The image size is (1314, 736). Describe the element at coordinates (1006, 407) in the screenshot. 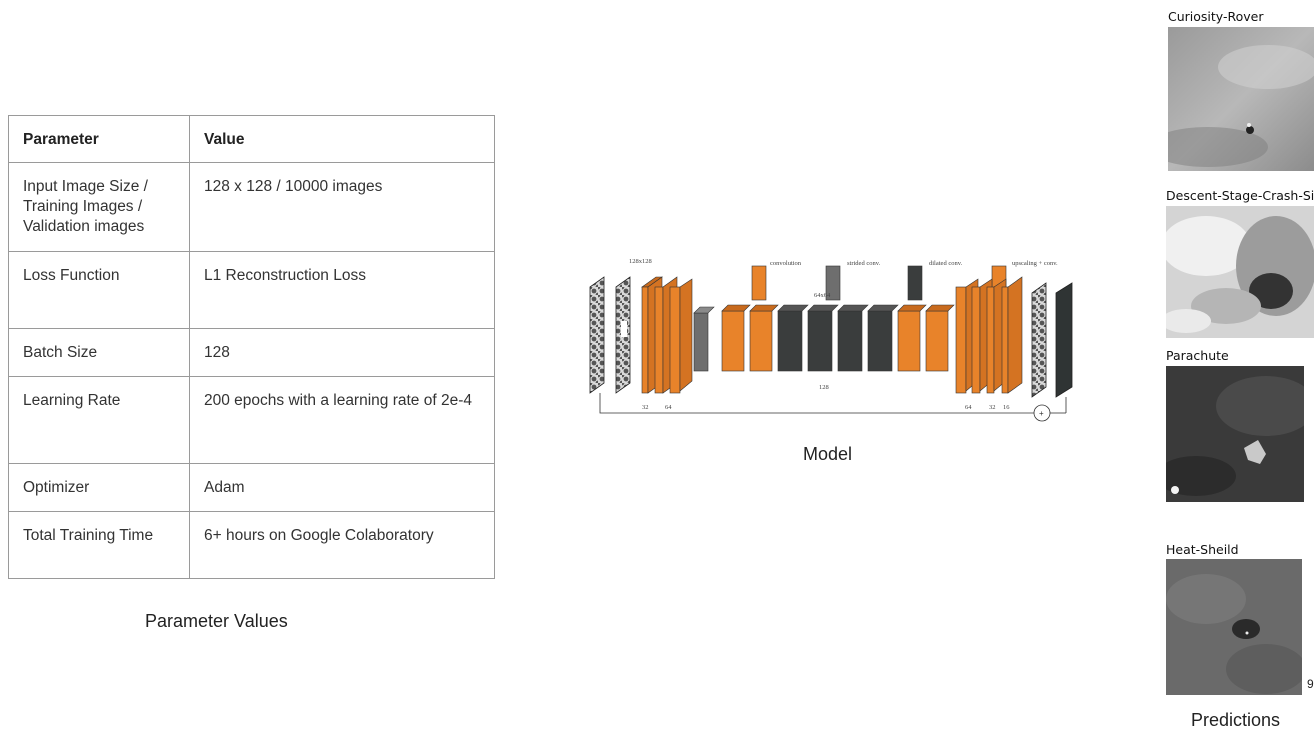

I see `label-ch16-right: 16` at that location.